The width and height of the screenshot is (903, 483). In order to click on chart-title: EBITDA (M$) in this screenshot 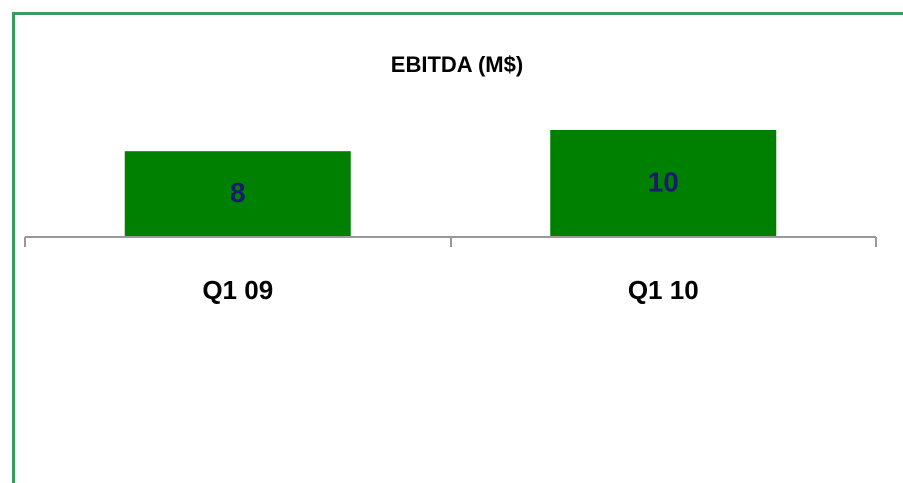, I will do `click(457, 64)`.